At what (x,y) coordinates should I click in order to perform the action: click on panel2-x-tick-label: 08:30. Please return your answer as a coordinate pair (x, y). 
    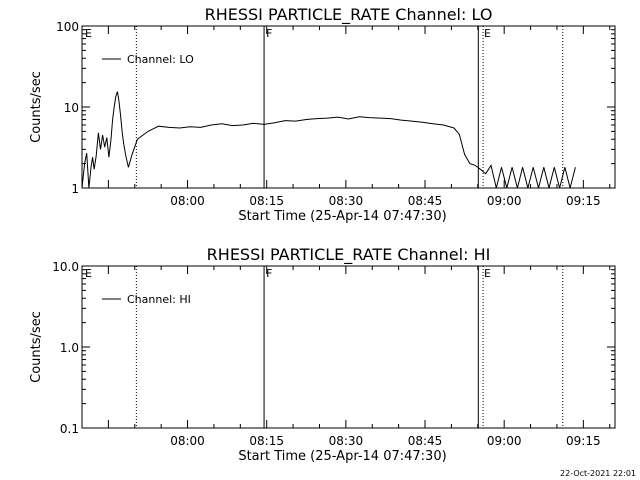
    Looking at the image, I should click on (346, 441).